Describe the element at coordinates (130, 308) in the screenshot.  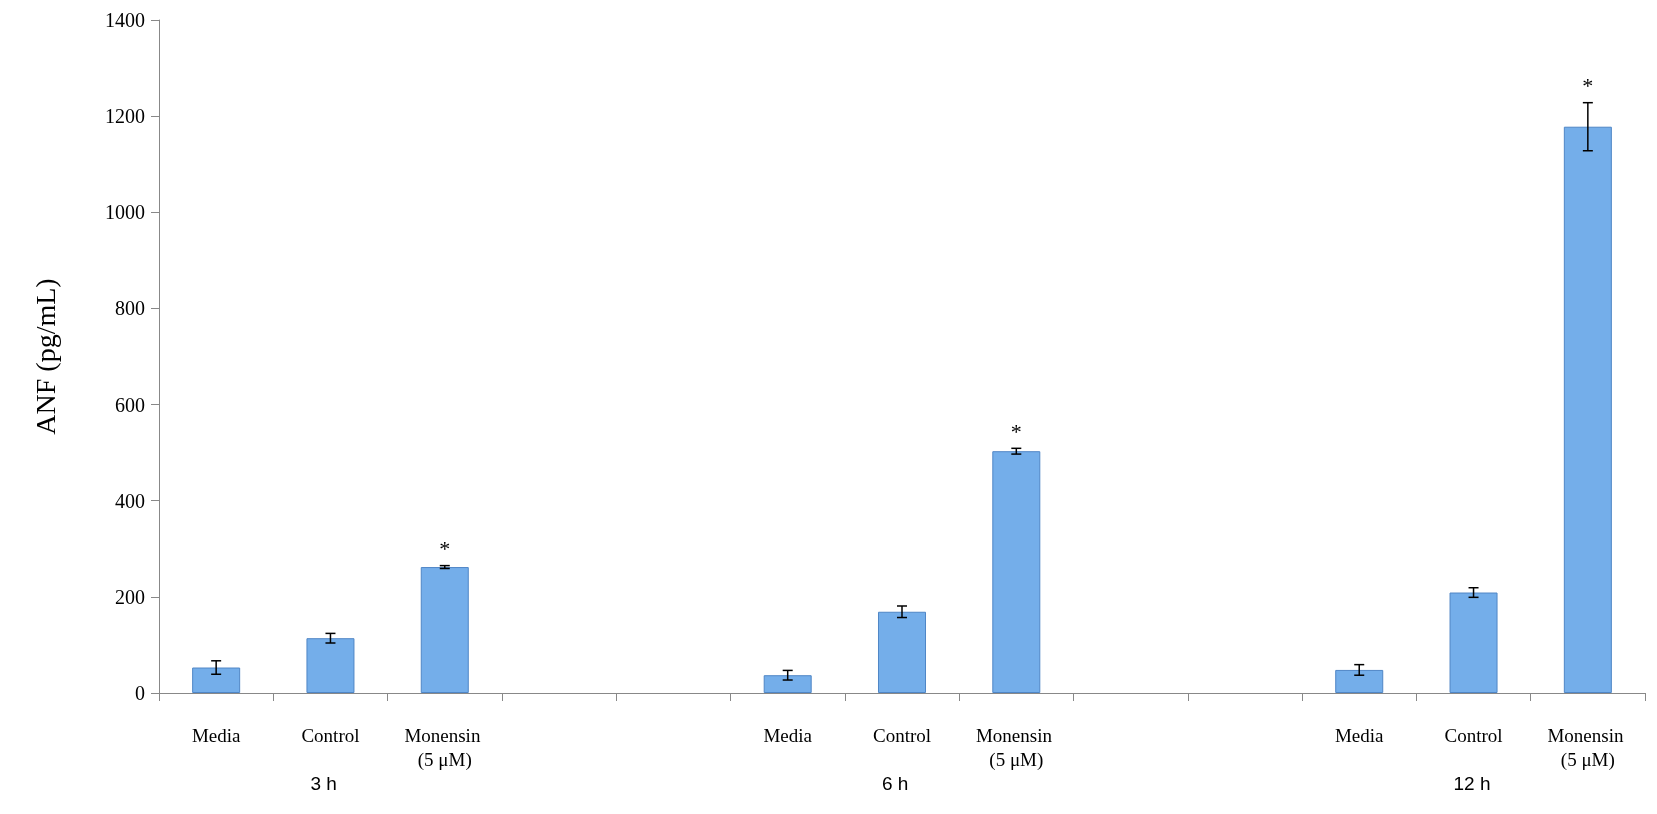
I see `y-tick-label: 800` at that location.